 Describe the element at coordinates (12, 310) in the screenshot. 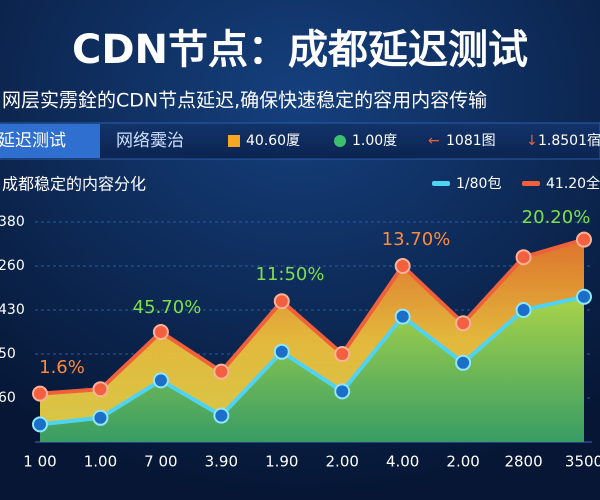

I see `y-tick-label: 430` at that location.